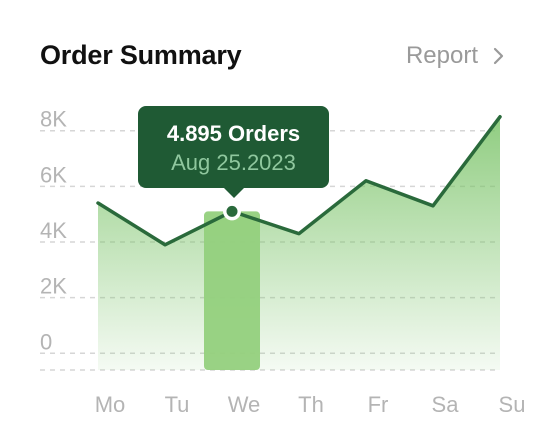 The width and height of the screenshot is (540, 448). Describe the element at coordinates (53, 174) in the screenshot. I see `y-tick-label: 6K` at that location.